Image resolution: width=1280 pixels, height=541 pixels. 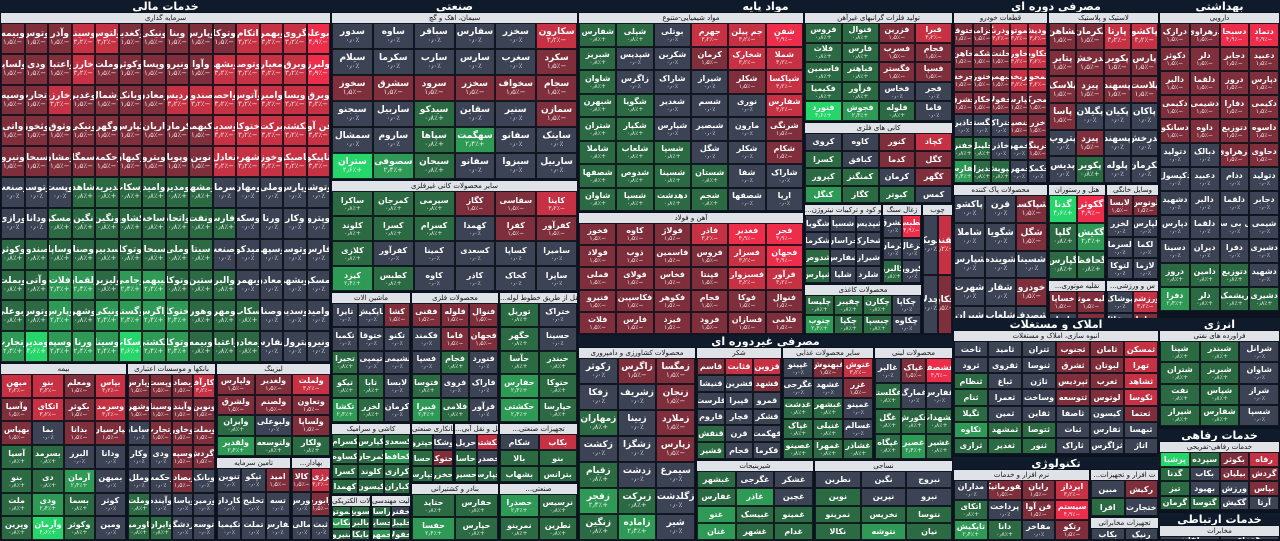 I want to click on stock-tile: دسانکو −۱٫۵٪, so click(x=1175, y=131).